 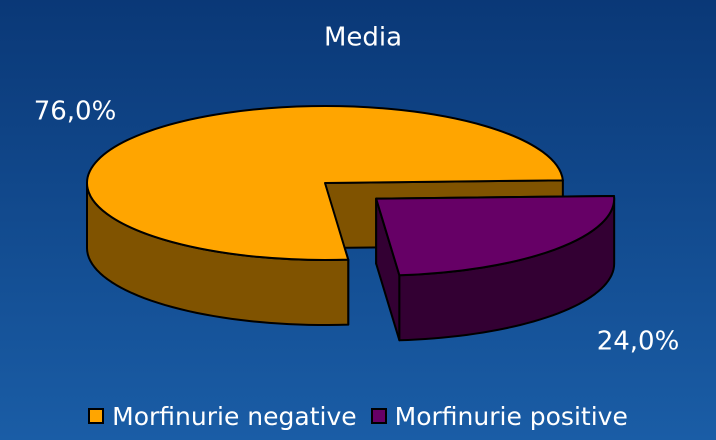 I want to click on legend-item: Morfinurie negative, so click(x=222, y=416).